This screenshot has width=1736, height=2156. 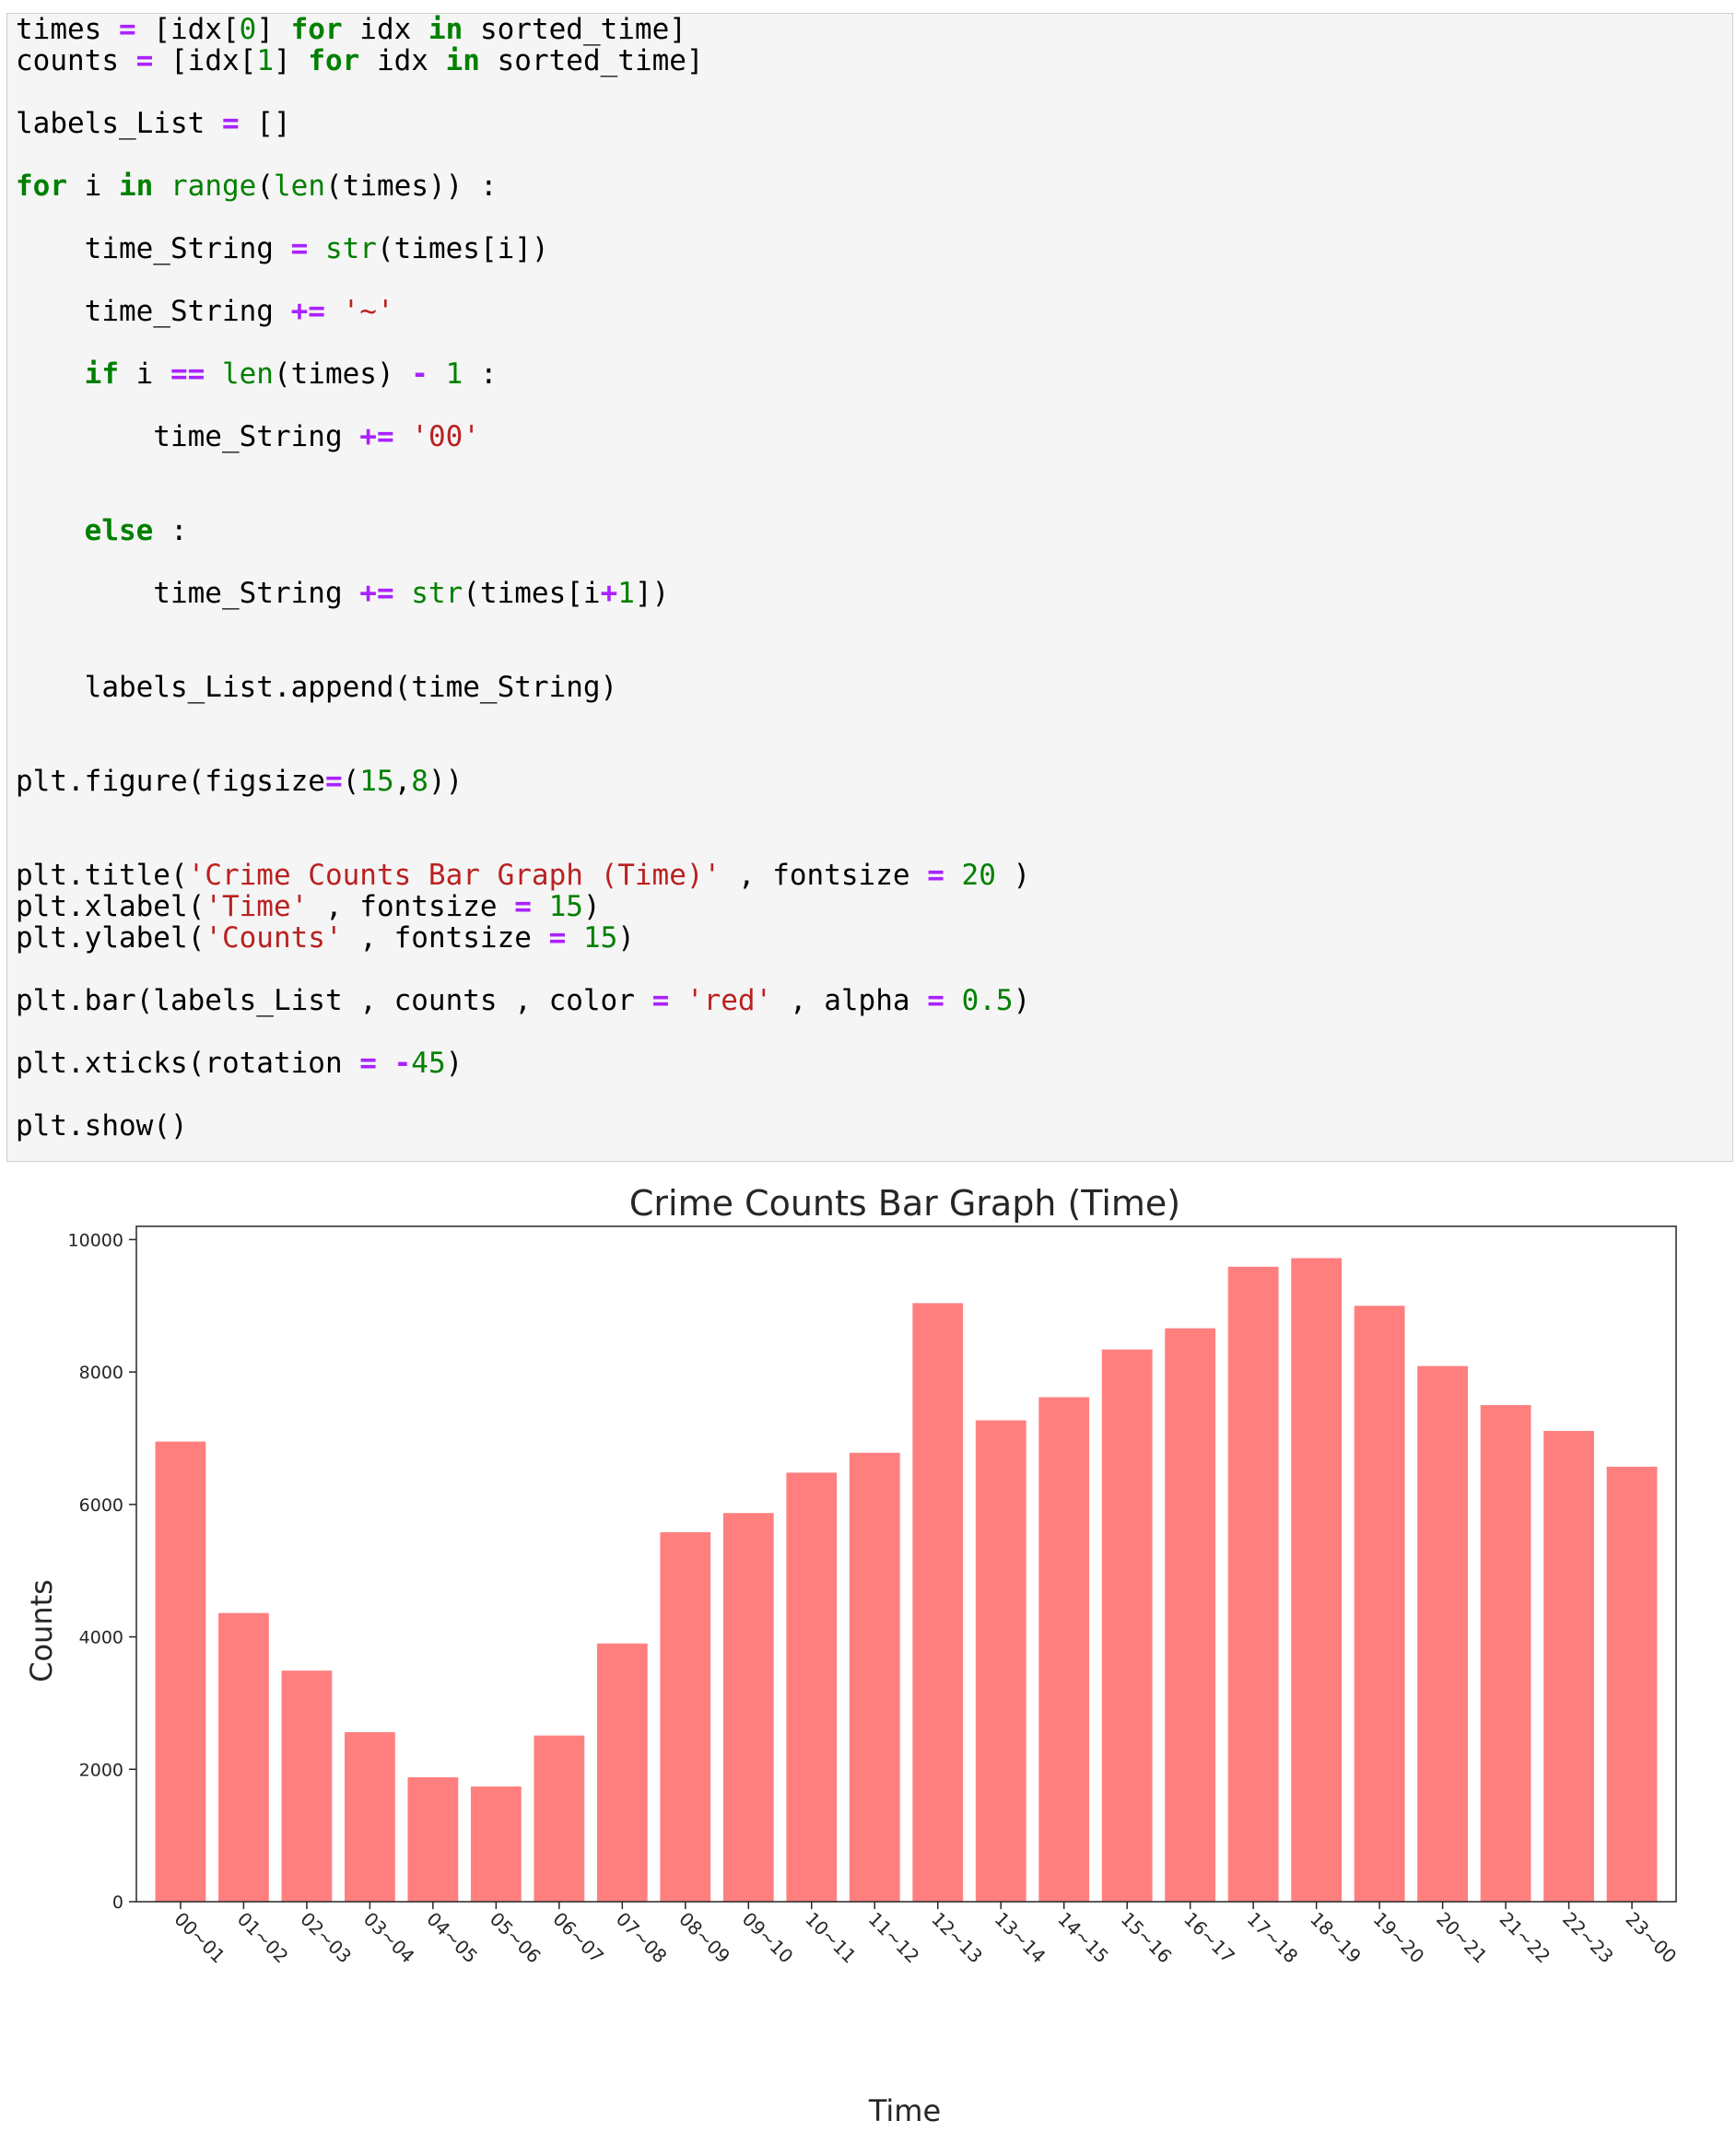 I want to click on x-tick-label: 15~16, so click(x=1147, y=1938).